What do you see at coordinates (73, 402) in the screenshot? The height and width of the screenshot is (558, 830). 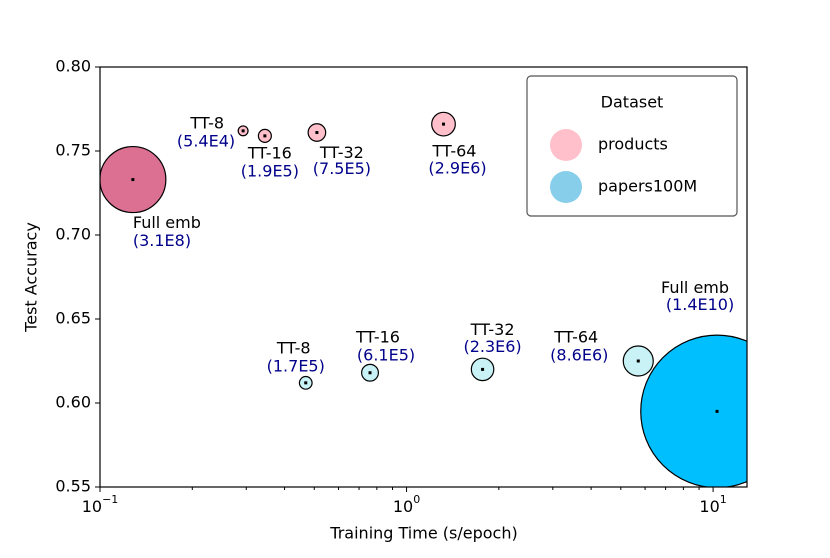 I see `y-tick-label: 0.60` at bounding box center [73, 402].